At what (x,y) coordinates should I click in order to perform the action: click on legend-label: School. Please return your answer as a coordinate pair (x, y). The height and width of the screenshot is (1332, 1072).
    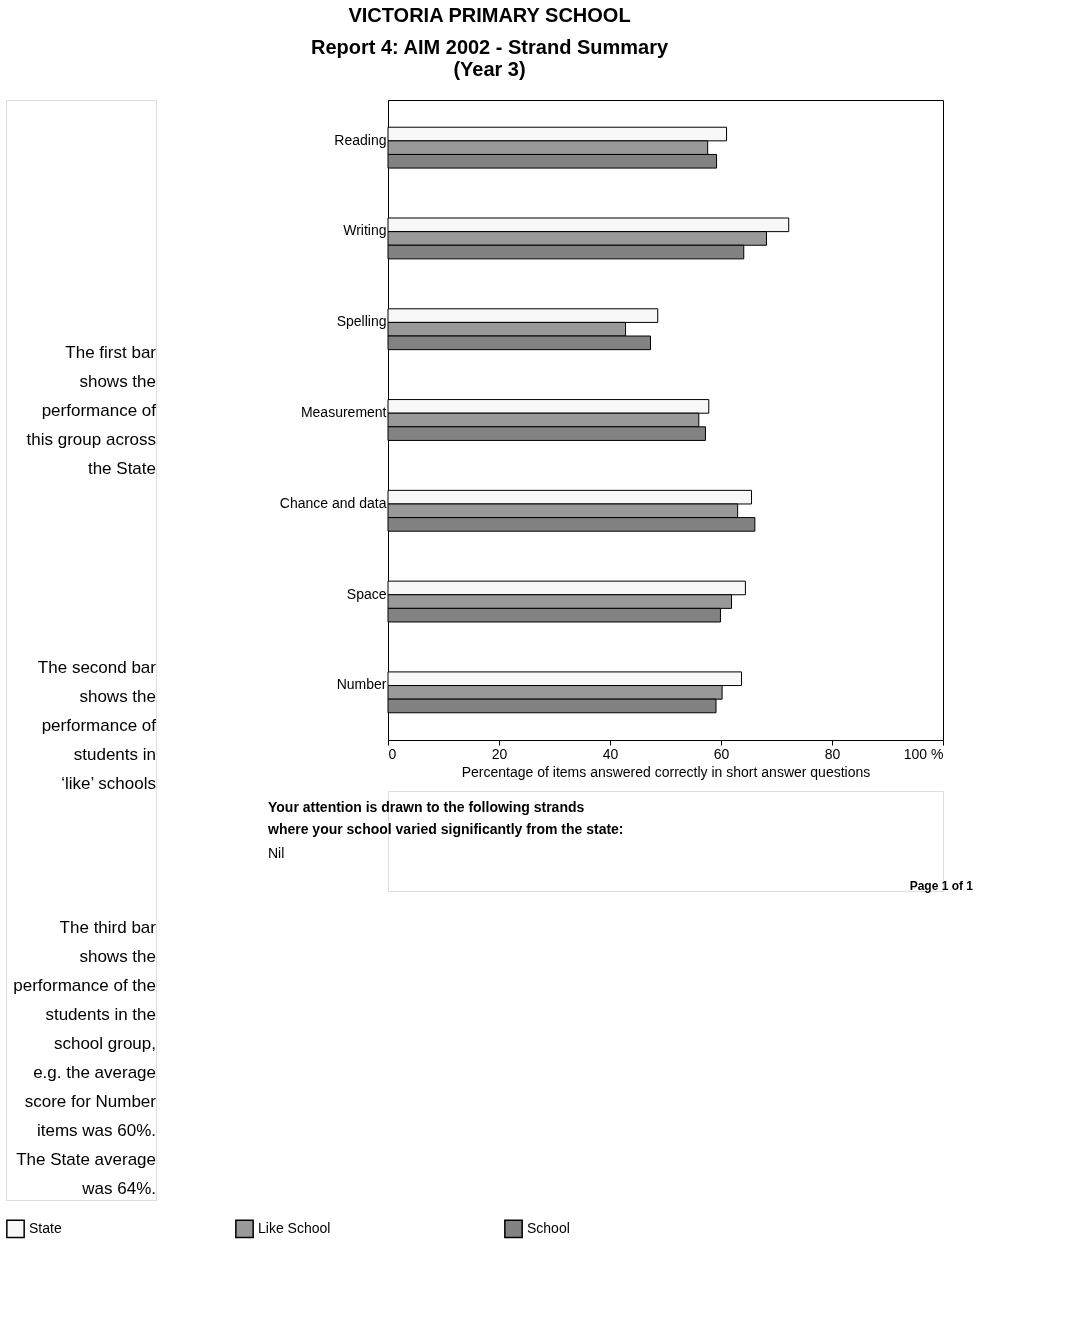
    Looking at the image, I should click on (548, 1227).